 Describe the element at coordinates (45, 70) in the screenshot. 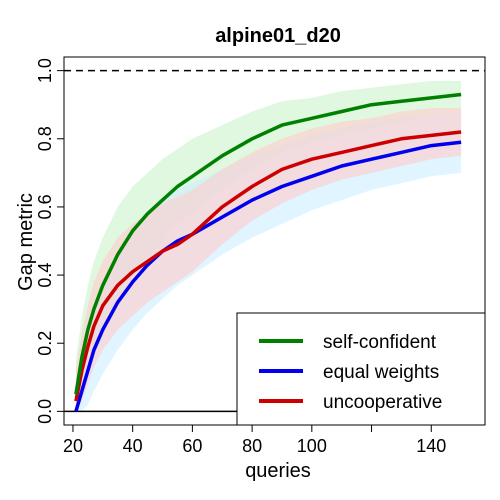

I see `y-tick-label: 1.0` at that location.